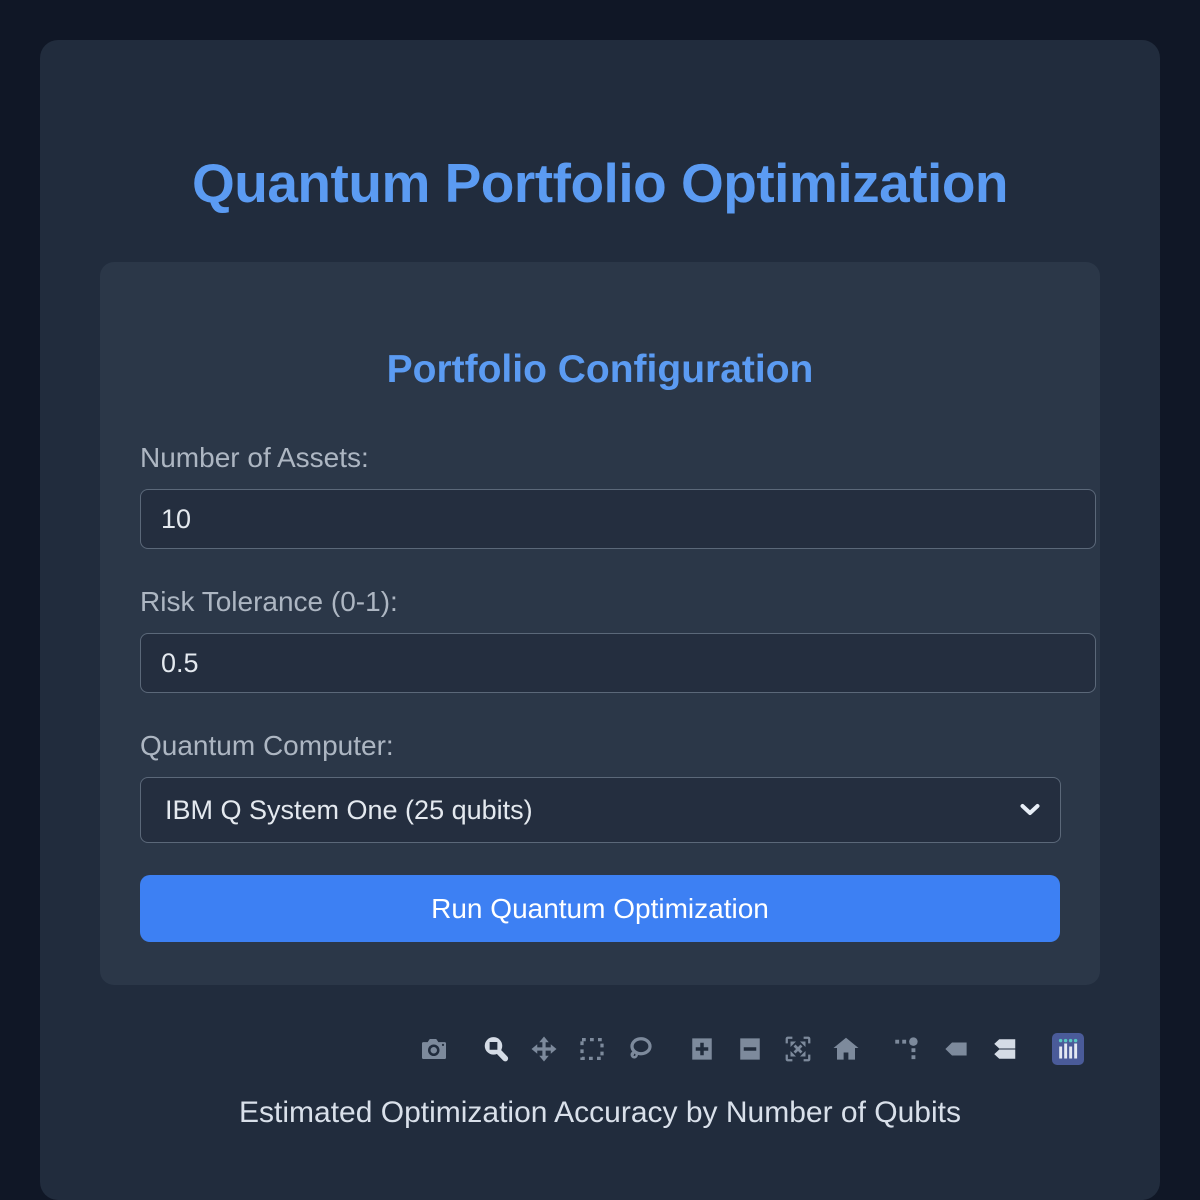 This screenshot has width=1200, height=1200. Describe the element at coordinates (254, 458) in the screenshot. I see `assets-label: Number of Assets:` at that location.